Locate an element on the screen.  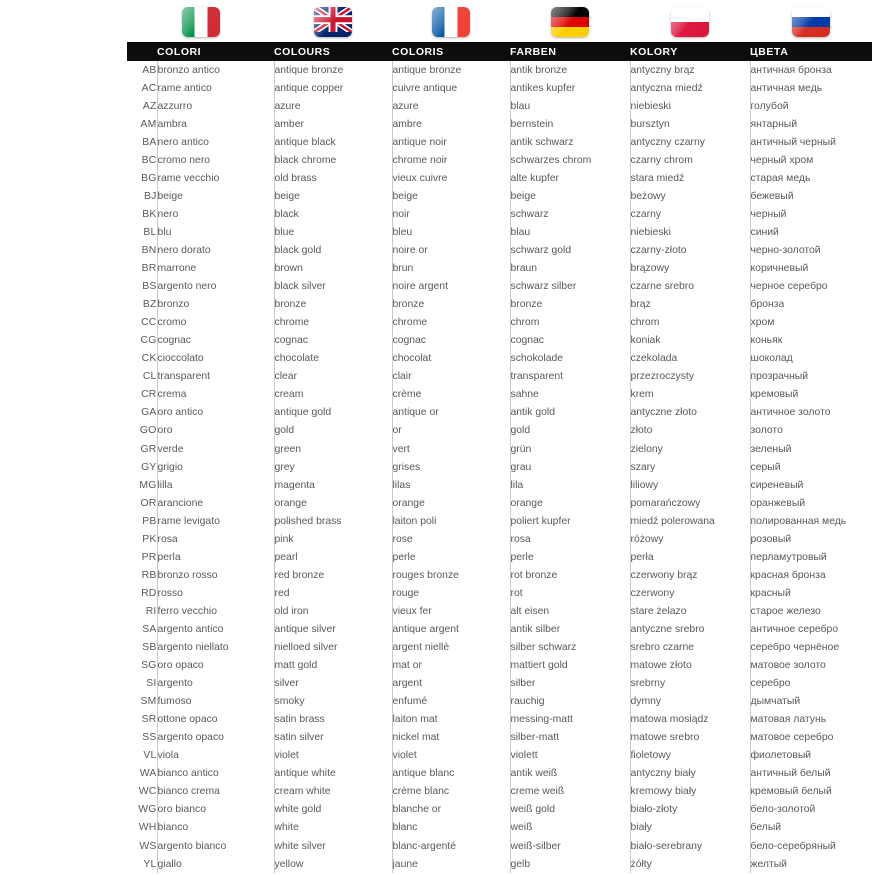
color-code-cell: BR is located at coordinates (149, 269).